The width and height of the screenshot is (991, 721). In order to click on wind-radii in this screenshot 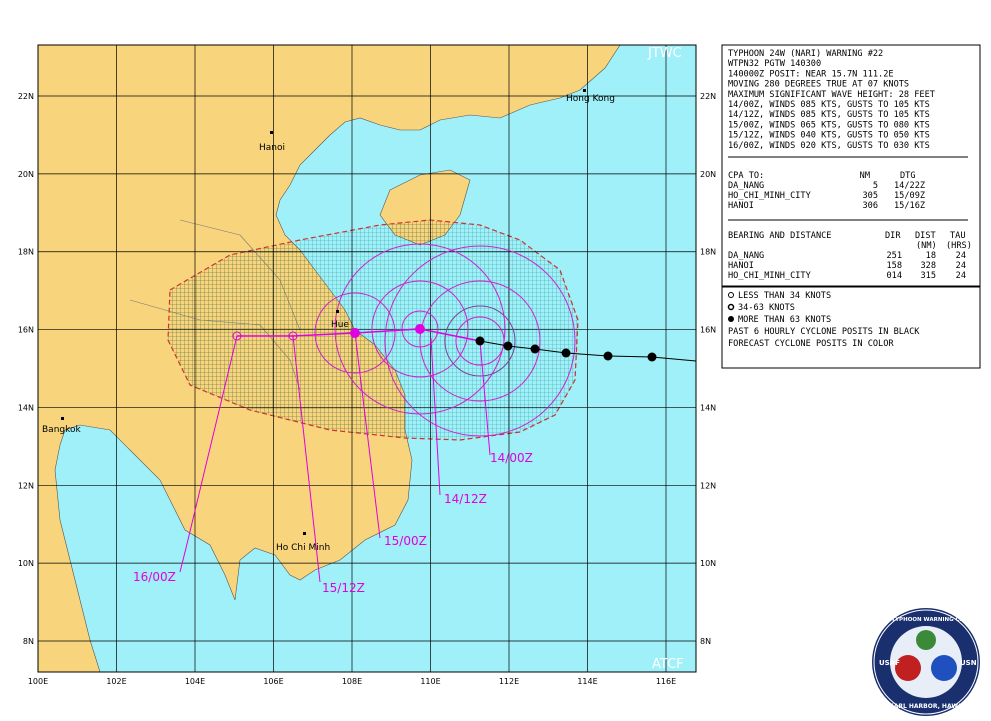, I will do `click(445, 340)`.